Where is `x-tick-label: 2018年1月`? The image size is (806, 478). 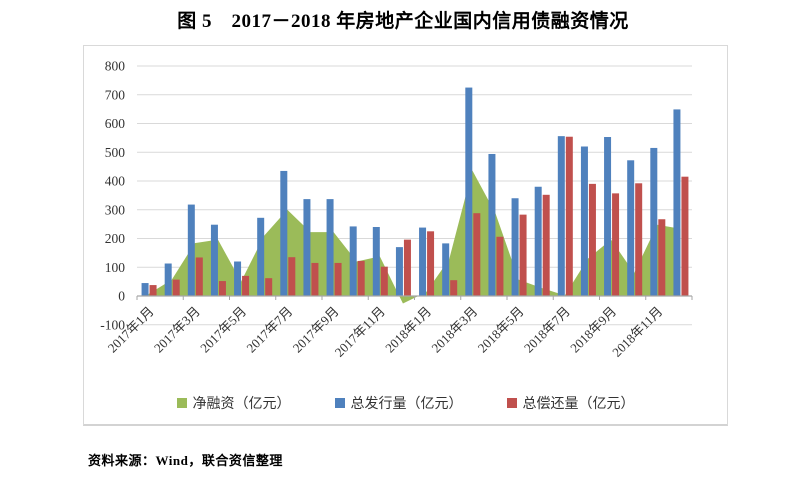
x-tick-label: 2018年1月 is located at coordinates (408, 330).